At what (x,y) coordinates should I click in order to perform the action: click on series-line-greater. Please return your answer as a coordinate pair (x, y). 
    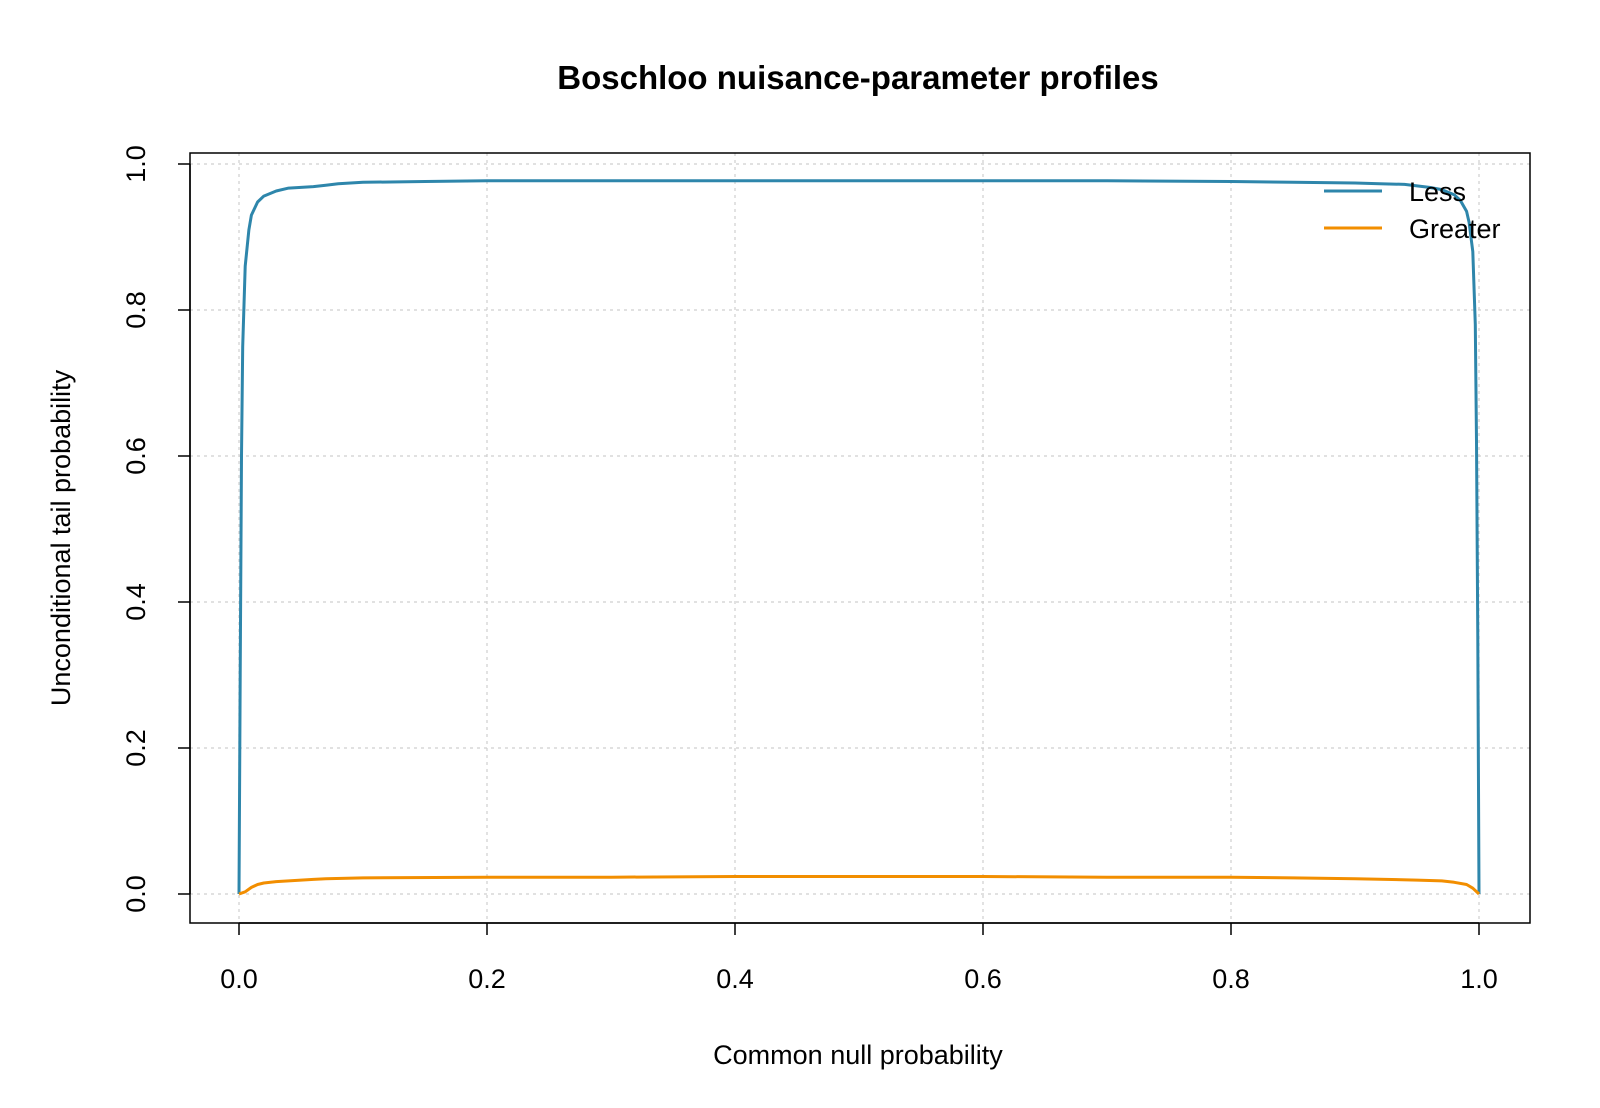
    Looking at the image, I should click on (859, 885).